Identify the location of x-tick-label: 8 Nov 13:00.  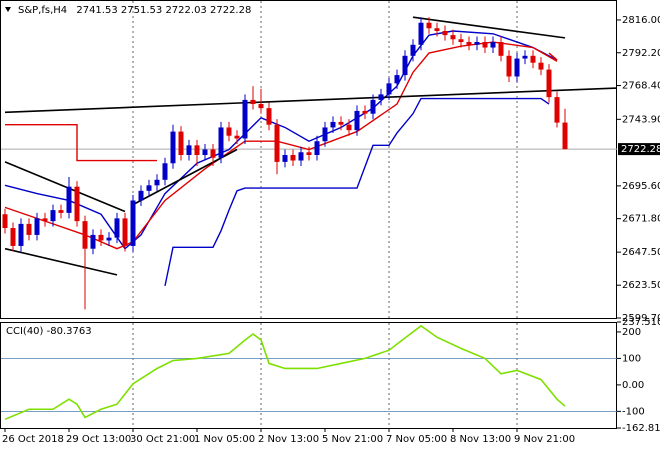
(480, 439).